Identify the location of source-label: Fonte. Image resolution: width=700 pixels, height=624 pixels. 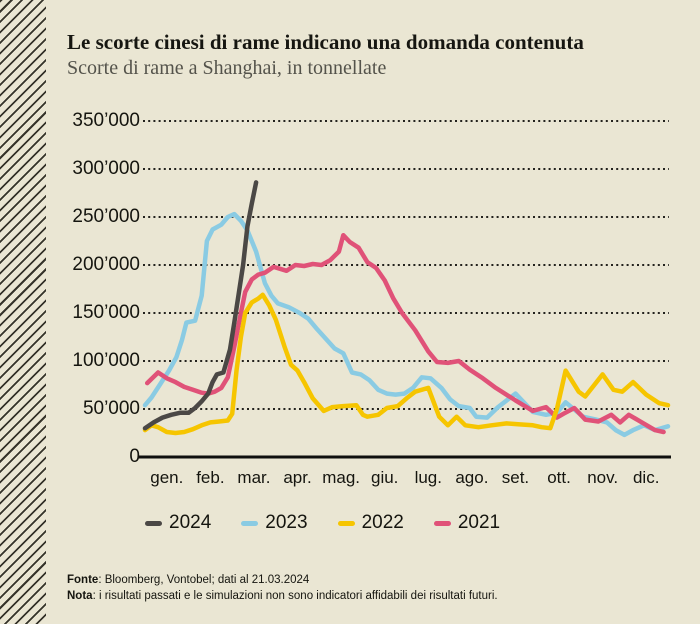
(83, 580).